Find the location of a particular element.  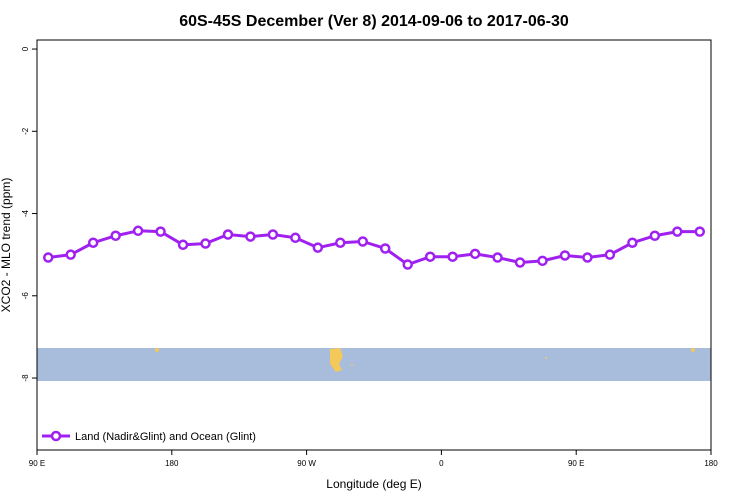

y-tick-label: 0 is located at coordinates (25, 48).